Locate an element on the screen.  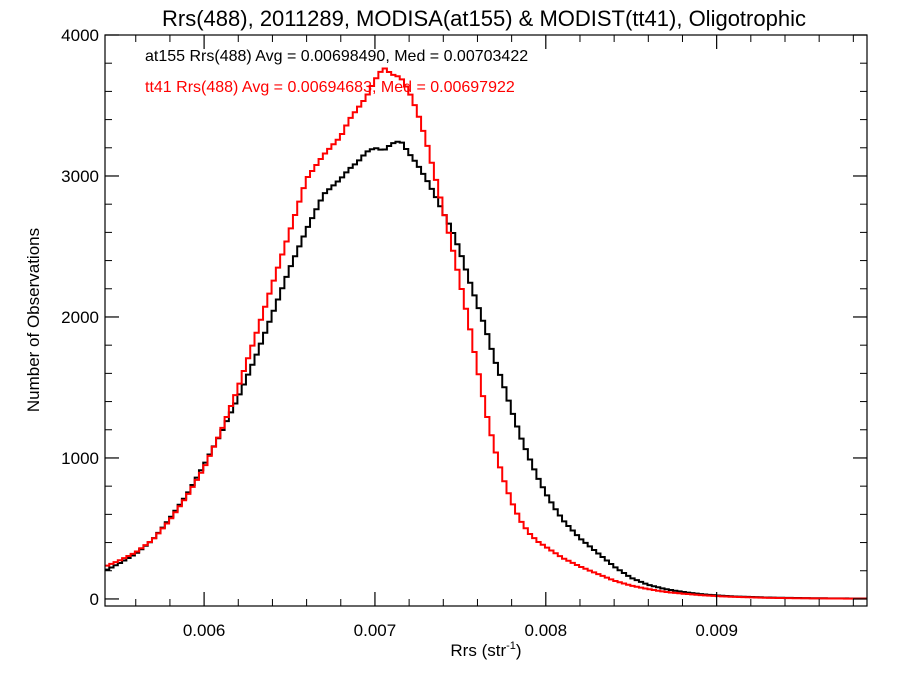
y-tick-label: 0 is located at coordinates (94, 599).